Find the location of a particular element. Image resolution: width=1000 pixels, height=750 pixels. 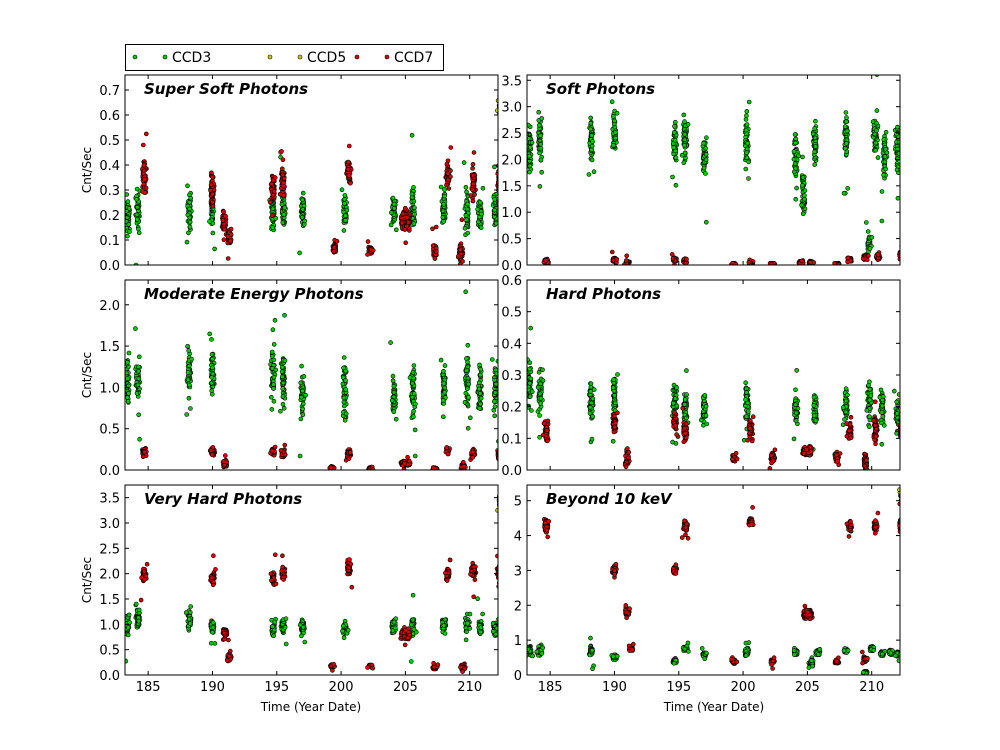

legend-entry-ccd5: CCD5 is located at coordinates (306, 58).